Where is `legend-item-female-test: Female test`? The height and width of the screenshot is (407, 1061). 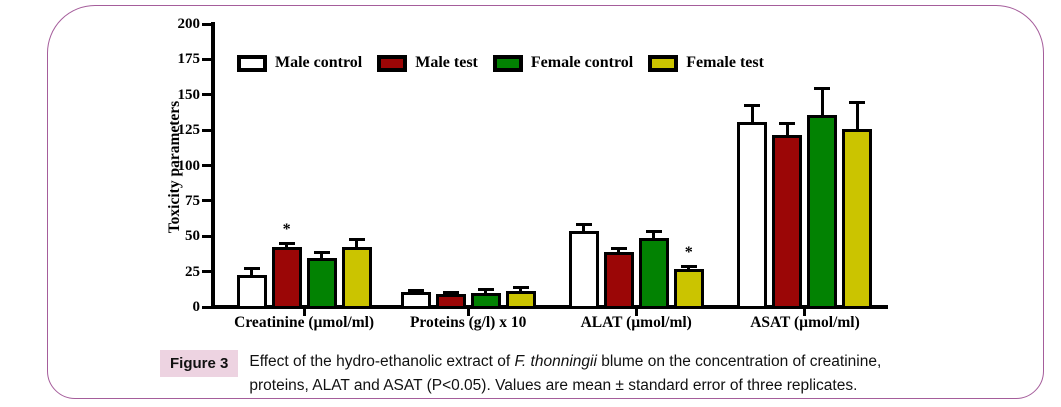
legend-item-female-test: Female test is located at coordinates (706, 63).